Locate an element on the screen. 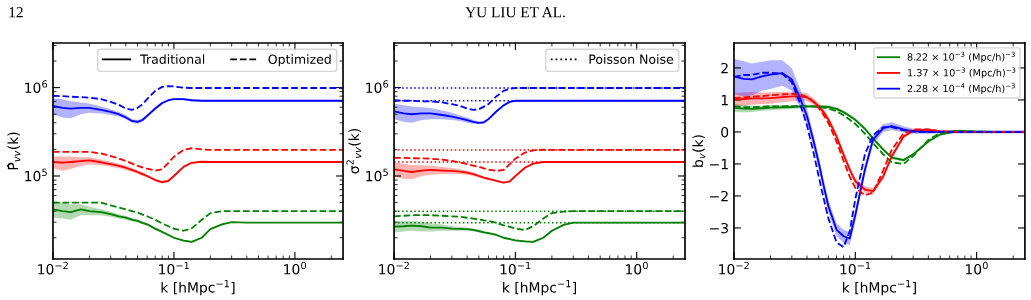  y-tick-label: −2 is located at coordinates (719, 196).